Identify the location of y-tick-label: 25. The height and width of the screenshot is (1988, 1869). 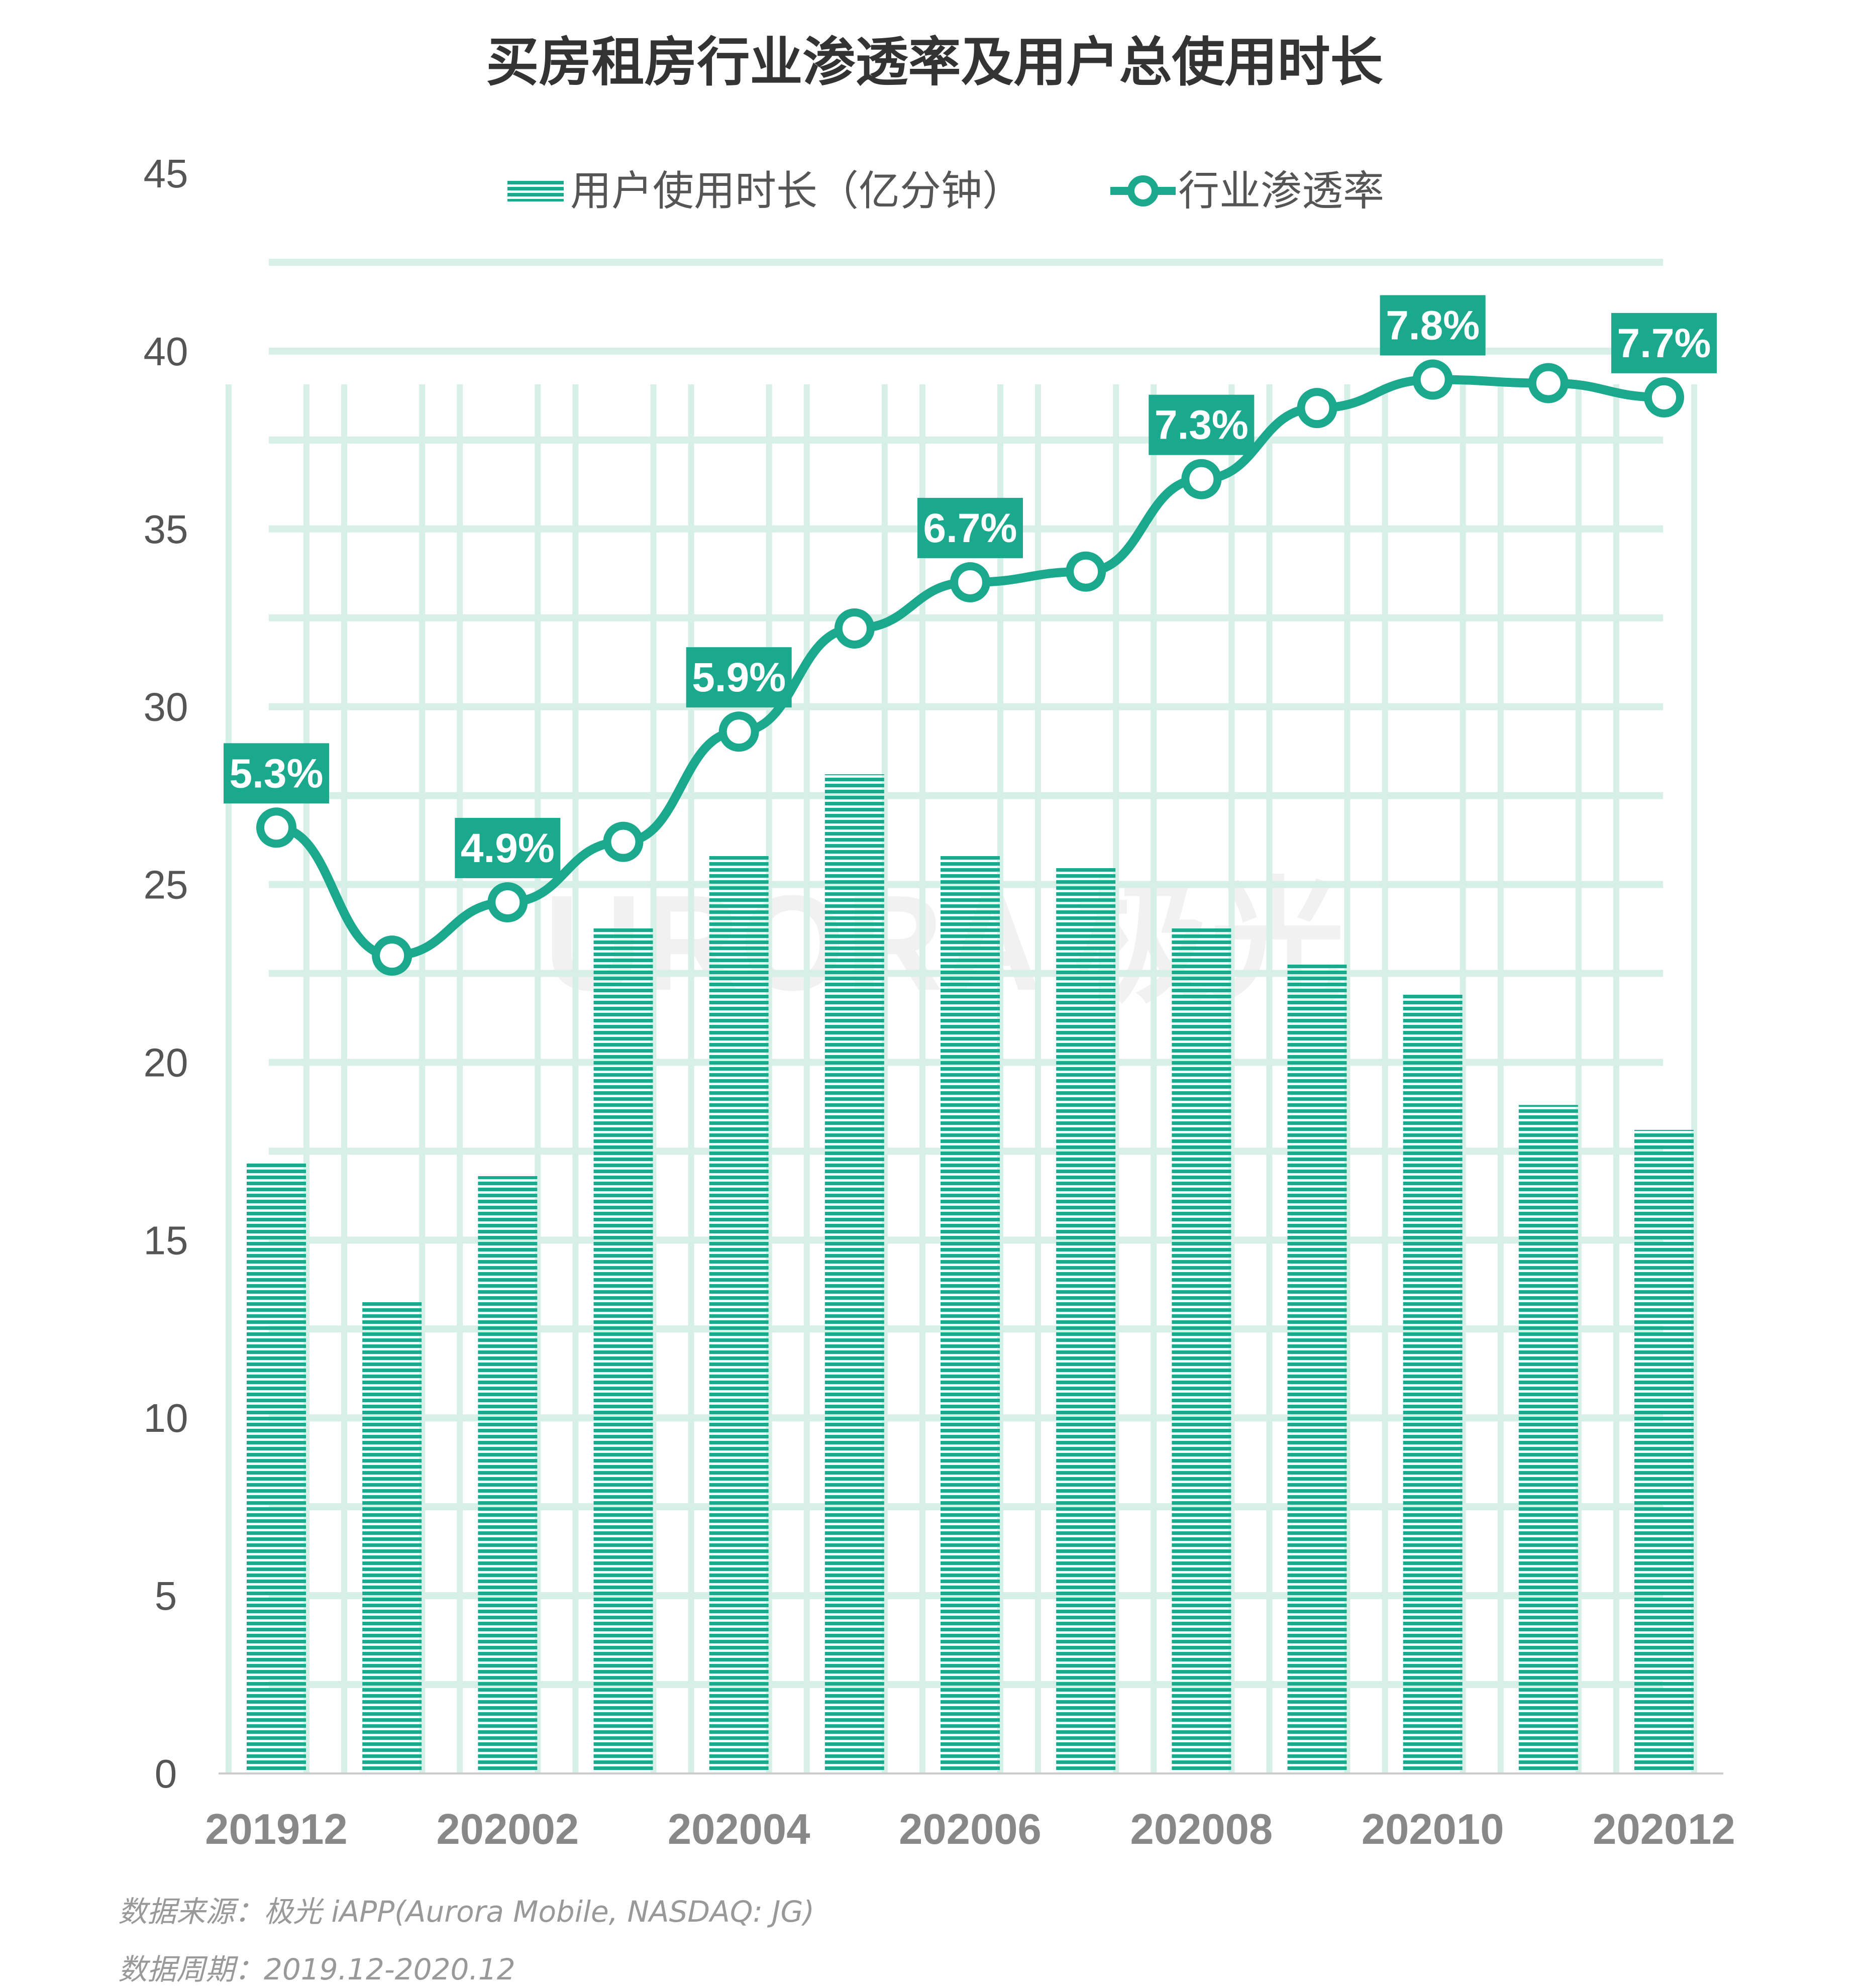
(166, 885).